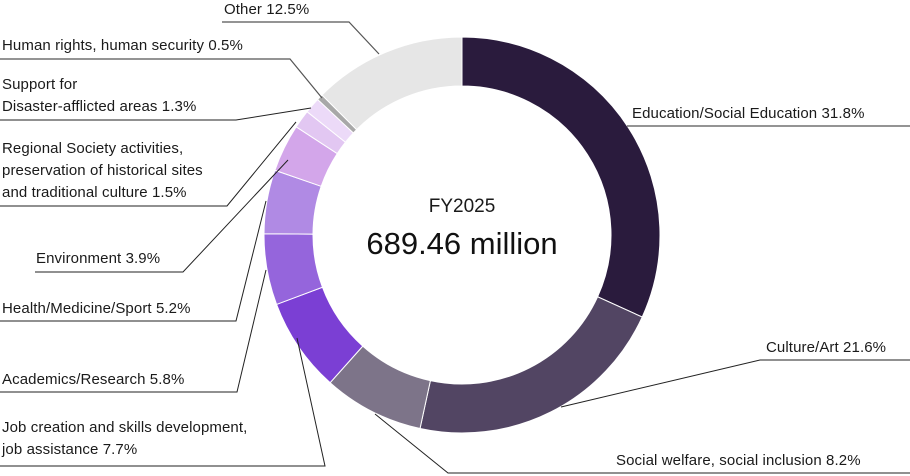 The width and height of the screenshot is (910, 476). I want to click on leader-disaster, so click(156, 114).